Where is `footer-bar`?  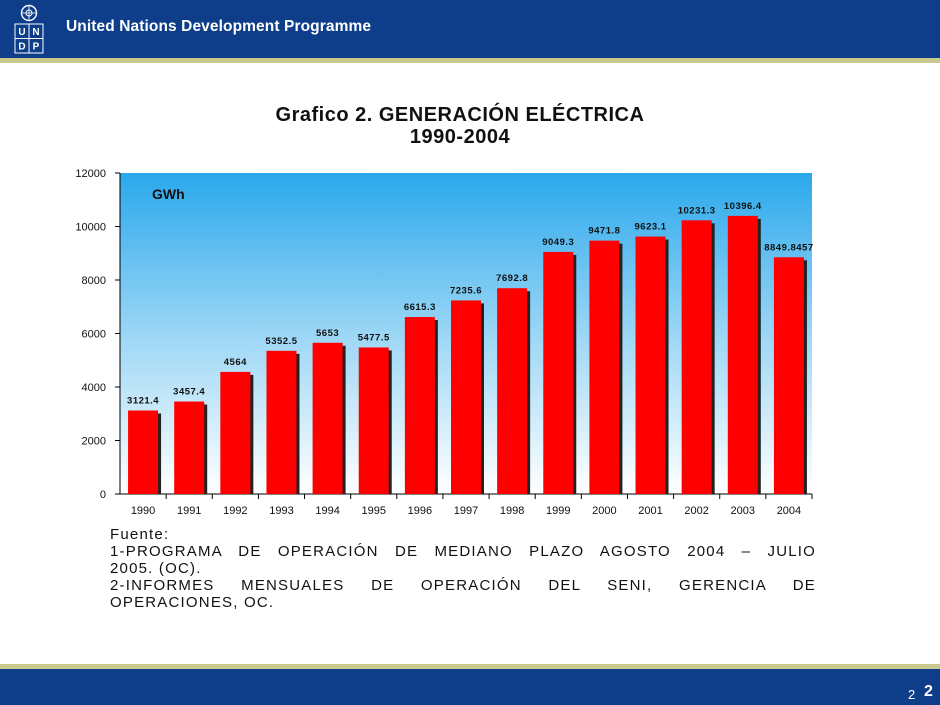
footer-bar is located at coordinates (470, 687).